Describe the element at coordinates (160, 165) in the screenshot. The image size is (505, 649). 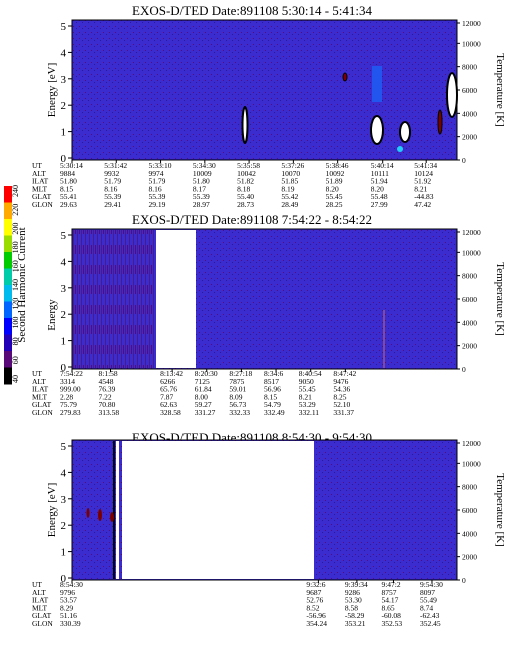
I see `ephemeris-value: 5:33:10` at that location.